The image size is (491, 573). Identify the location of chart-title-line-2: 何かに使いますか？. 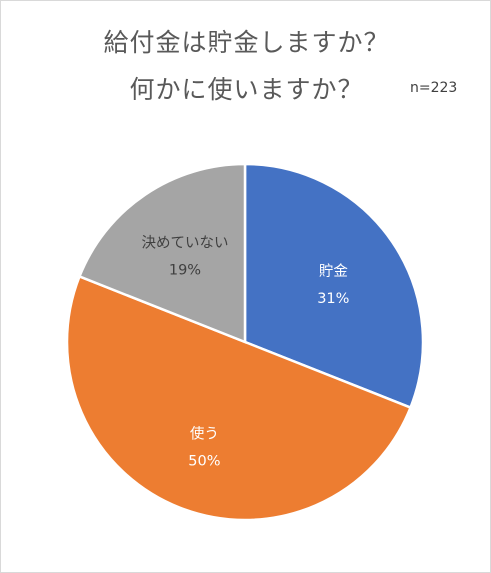
(246, 89).